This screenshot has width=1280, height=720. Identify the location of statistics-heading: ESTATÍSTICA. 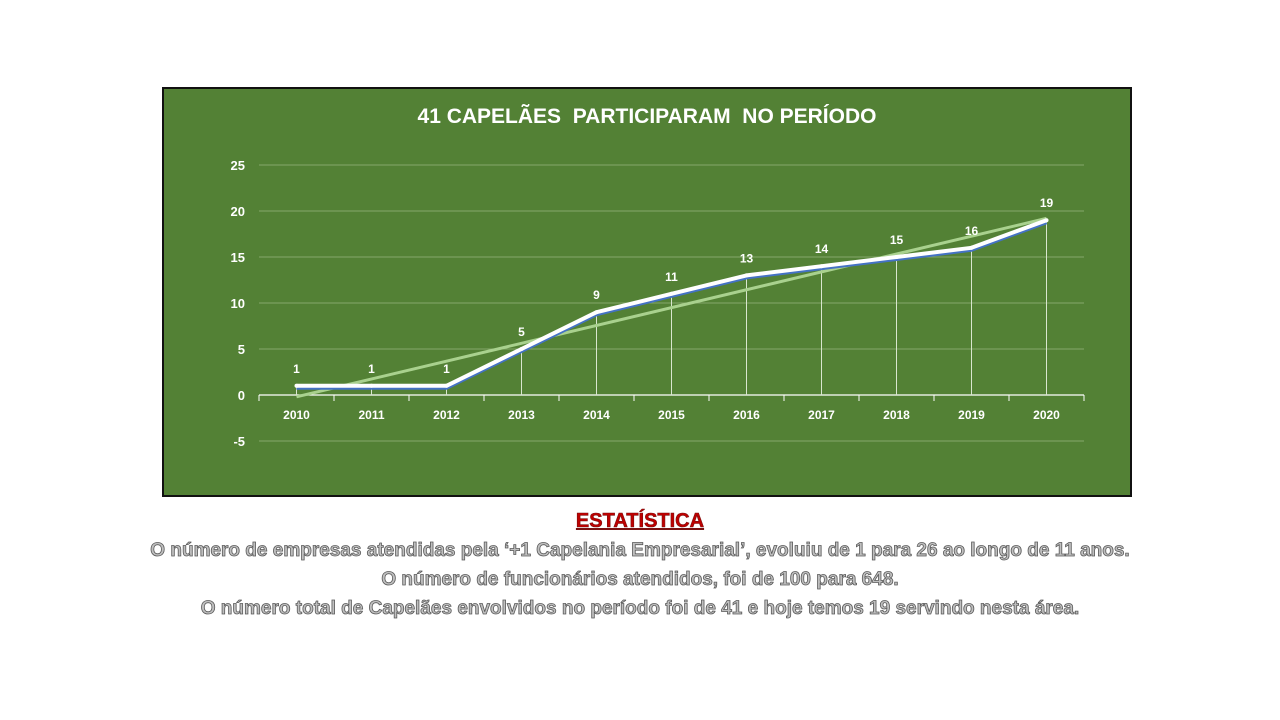
(640, 521).